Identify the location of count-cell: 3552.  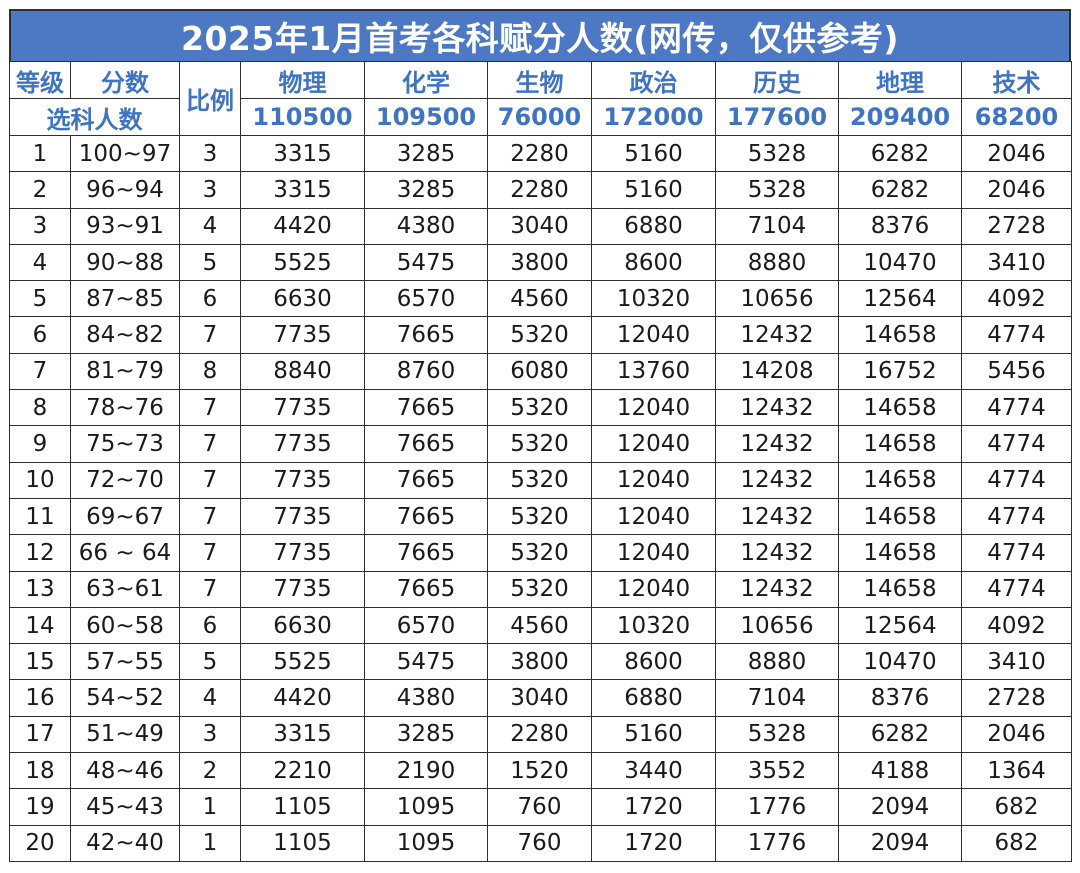
(777, 771).